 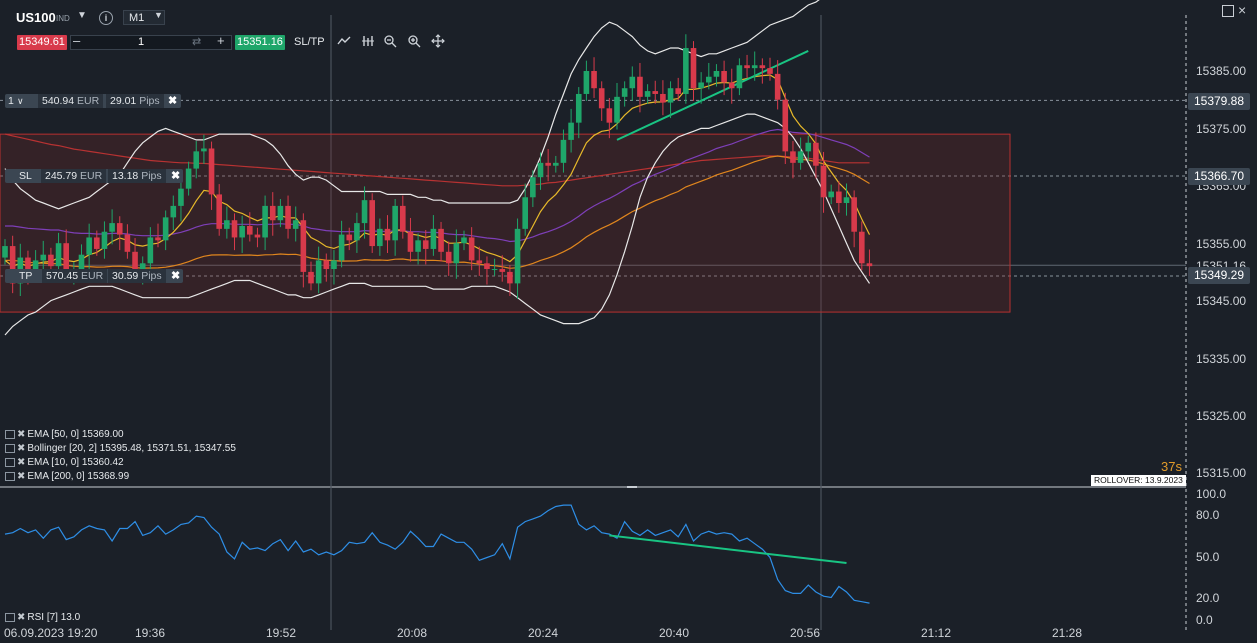 What do you see at coordinates (36, 17) in the screenshot?
I see `symbol-name: US100` at bounding box center [36, 17].